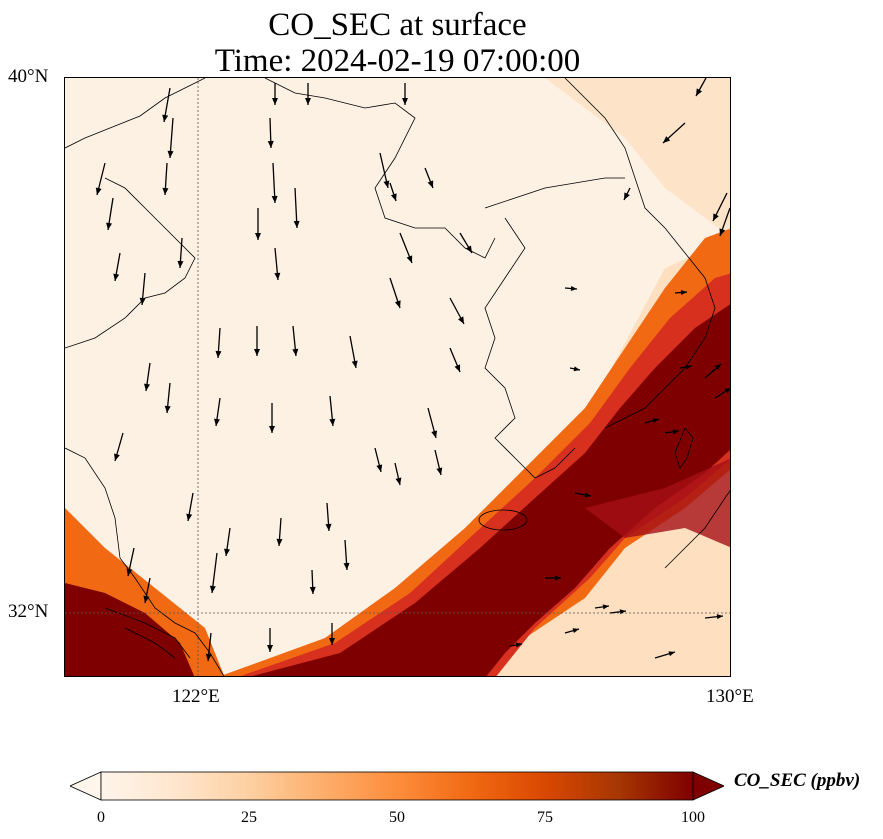  Describe the element at coordinates (145, 561) in the screenshot. I see `coastline-china-east` at that location.